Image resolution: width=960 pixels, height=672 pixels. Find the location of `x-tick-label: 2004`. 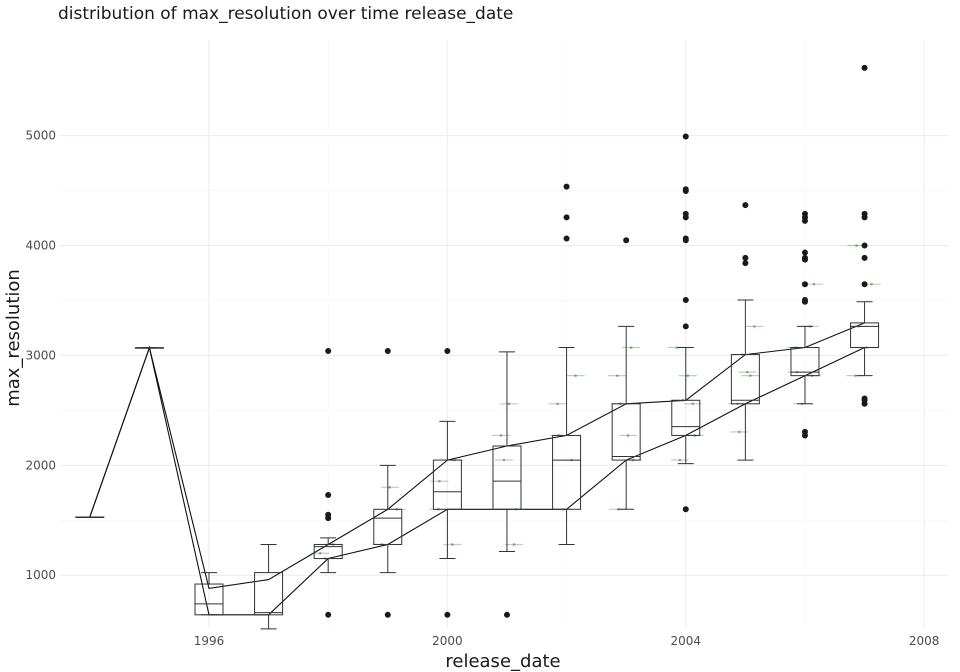

x-tick-label: 2004 is located at coordinates (685, 641).